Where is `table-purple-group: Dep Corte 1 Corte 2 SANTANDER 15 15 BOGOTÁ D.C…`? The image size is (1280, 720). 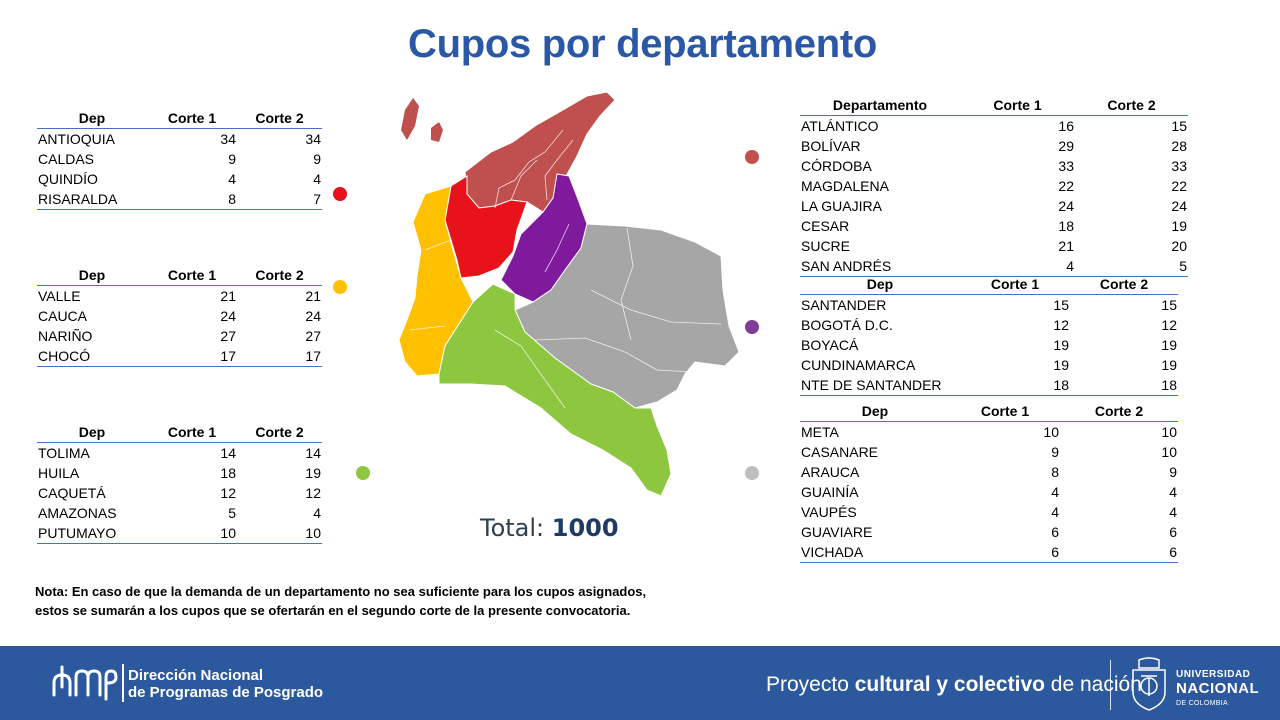
table-purple-group: Dep Corte 1 Corte 2 SANTANDER 15 15 BOGOTÁ D.C… is located at coordinates (989, 335).